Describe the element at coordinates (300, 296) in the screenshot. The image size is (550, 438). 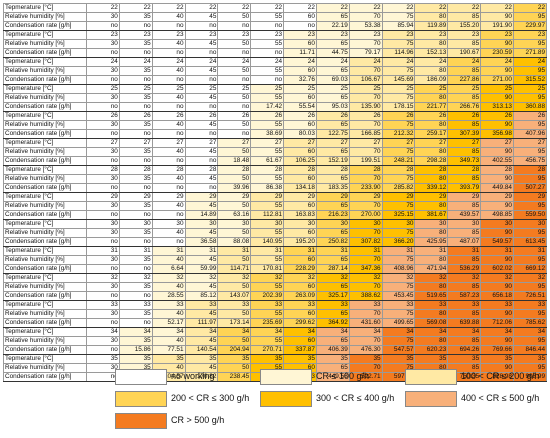
I see `condensation-cell: 263.09` at that location.